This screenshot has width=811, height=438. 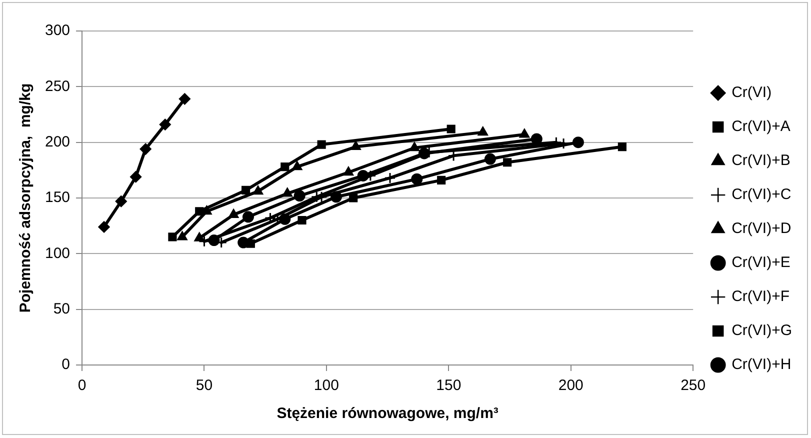 I want to click on legend-label: Cr(VI)+A, so click(x=761, y=127).